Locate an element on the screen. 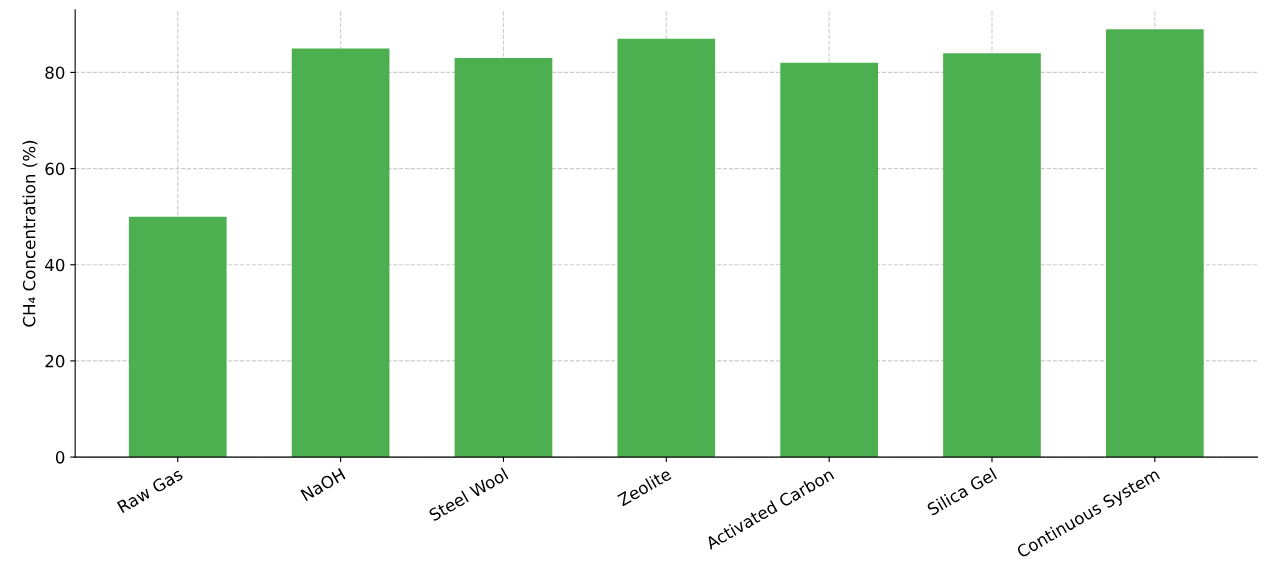 The width and height of the screenshot is (1274, 583). y-tick-label: 0 is located at coordinates (60, 457).